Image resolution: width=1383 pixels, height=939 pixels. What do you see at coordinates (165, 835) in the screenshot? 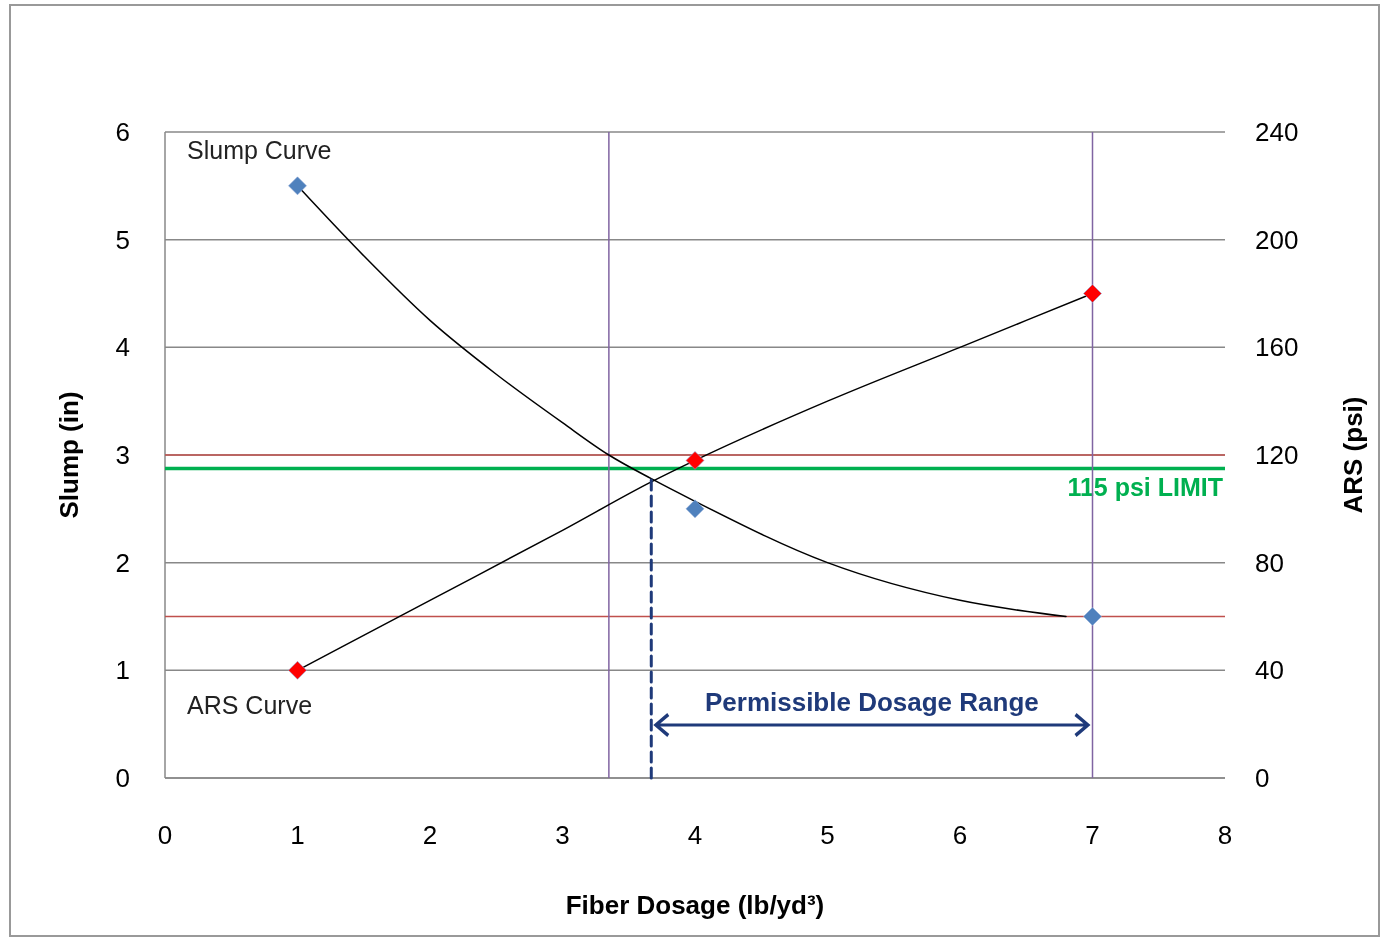
I see `x-tick-label: 0` at bounding box center [165, 835].